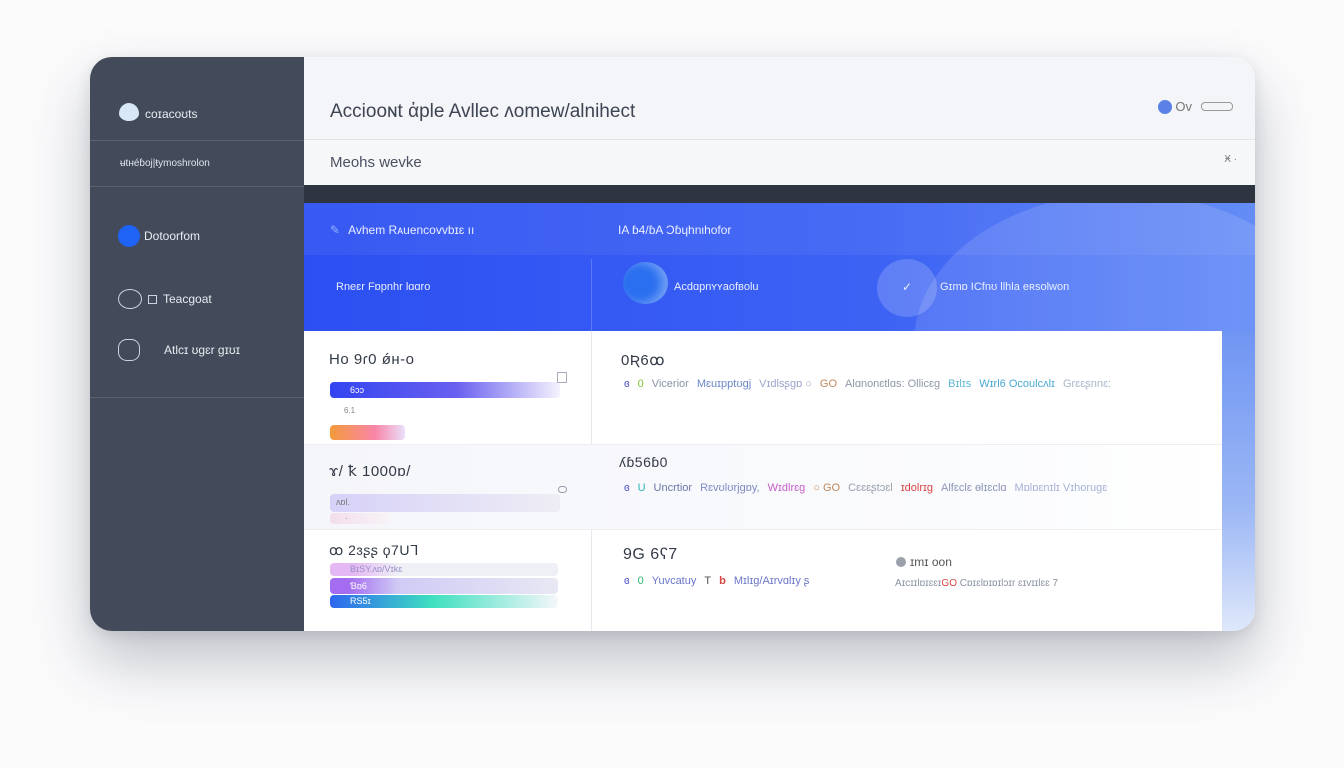 This screenshot has width=1344, height=768. What do you see at coordinates (673, 488) in the screenshot?
I see `tag: Uncrtior` at bounding box center [673, 488].